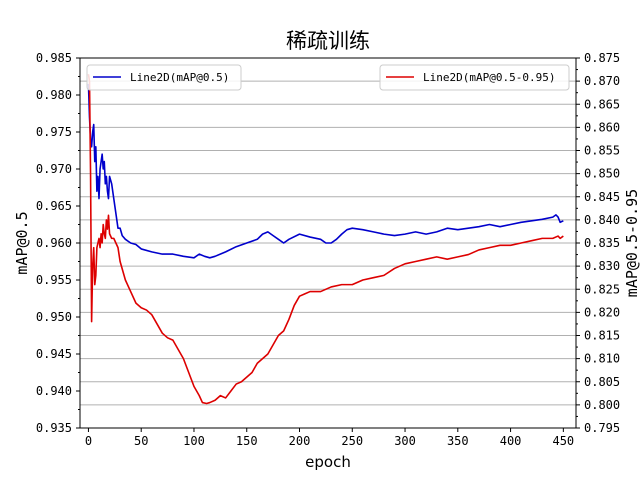 The height and width of the screenshot is (480, 640). I want to click on y2-tick-label: 0.865, so click(602, 104).